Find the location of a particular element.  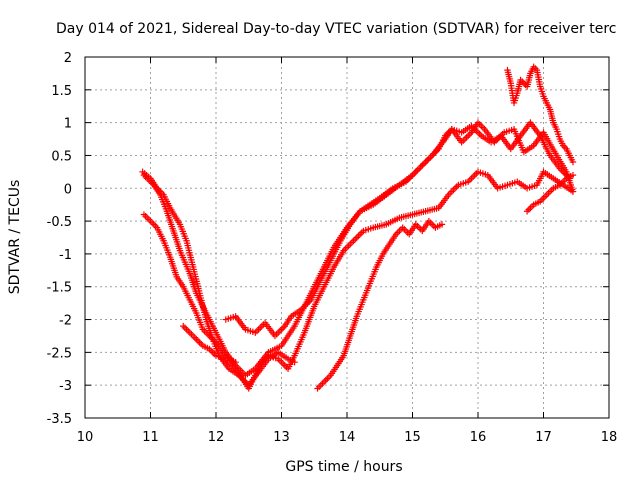

y-axis-label: SDTVAR / TECUs is located at coordinates (15, 237).